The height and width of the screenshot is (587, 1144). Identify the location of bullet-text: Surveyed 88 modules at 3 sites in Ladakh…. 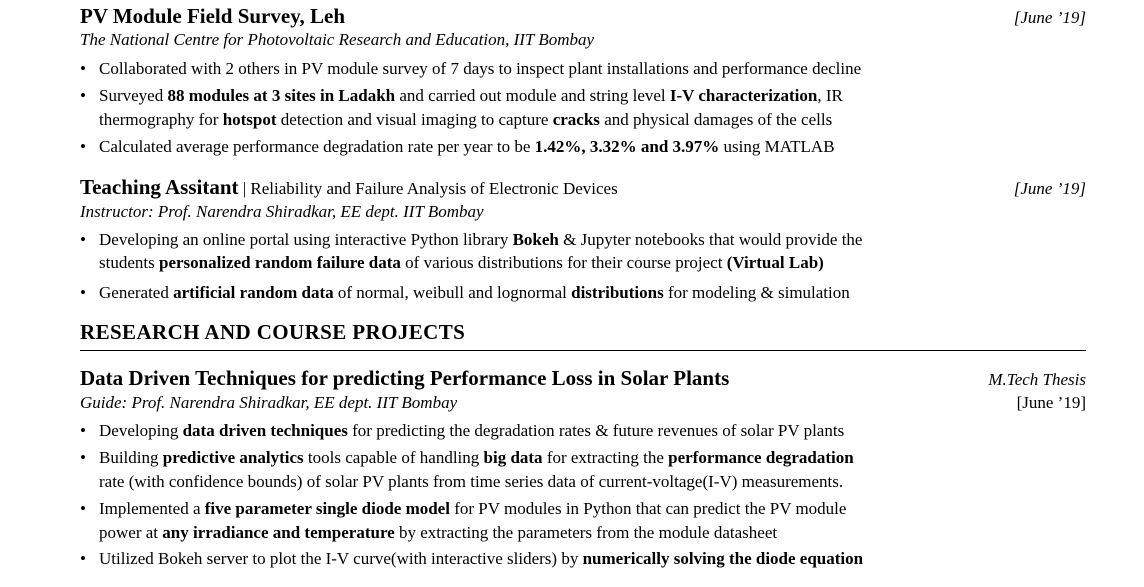
(471, 95).